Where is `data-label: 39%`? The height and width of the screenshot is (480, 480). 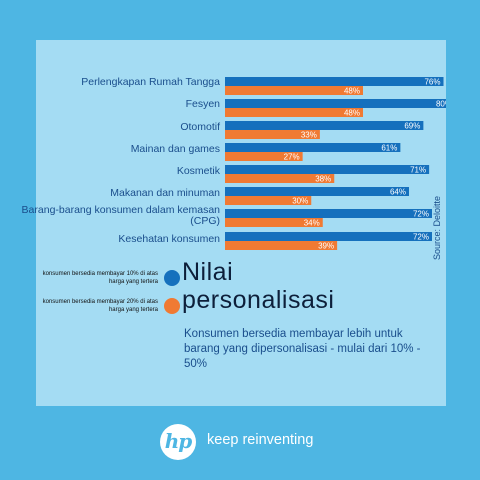
data-label: 39% is located at coordinates (326, 246).